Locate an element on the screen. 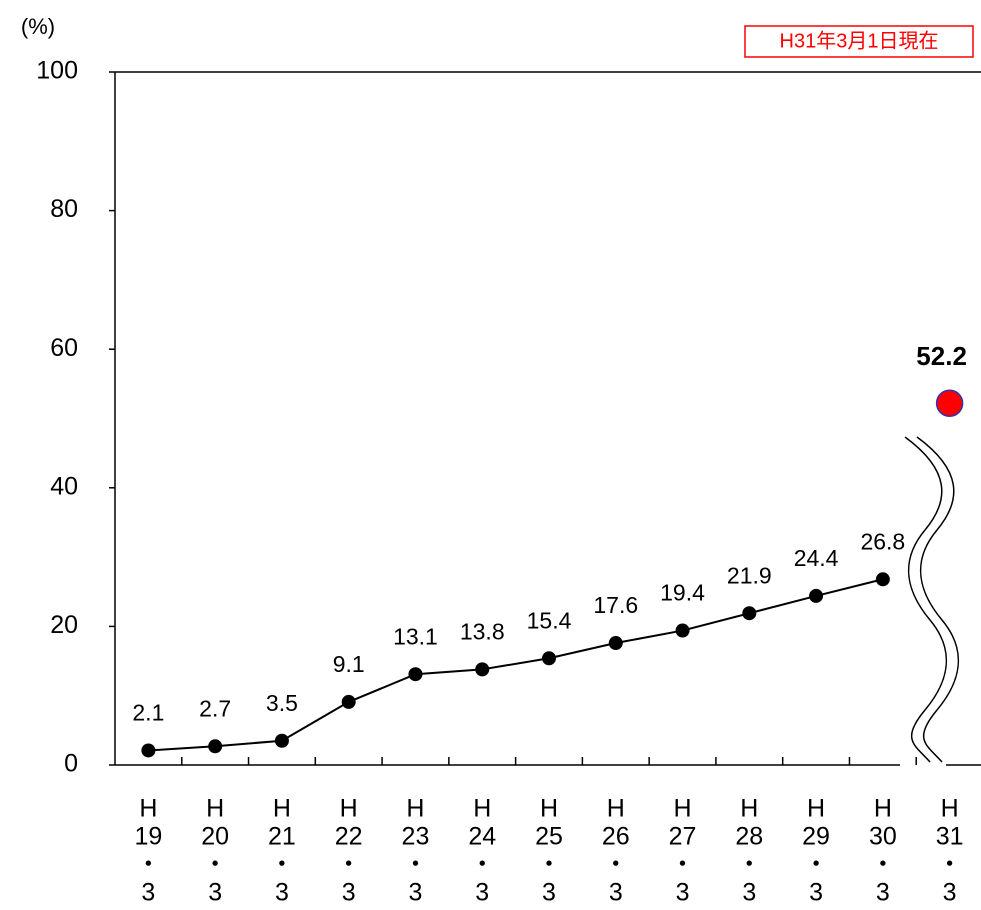 The height and width of the screenshot is (910, 981). x-tick-label: 31 is located at coordinates (950, 837).